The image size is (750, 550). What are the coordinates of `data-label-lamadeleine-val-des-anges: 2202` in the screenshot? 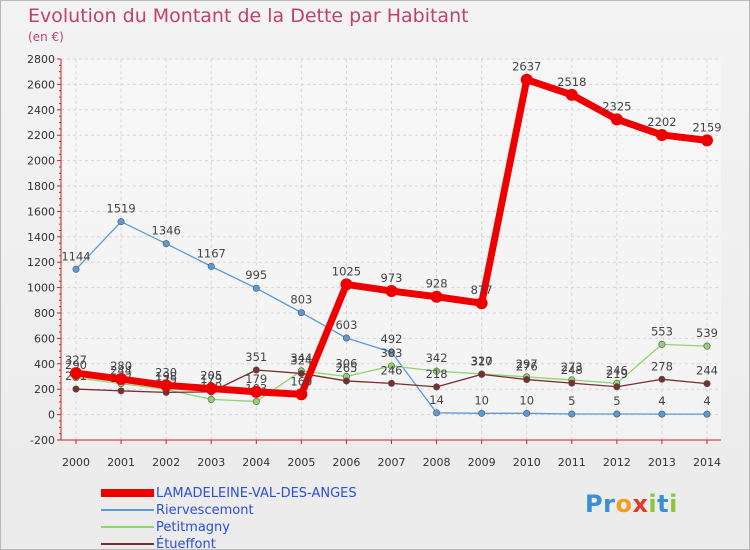 It's located at (661, 122).